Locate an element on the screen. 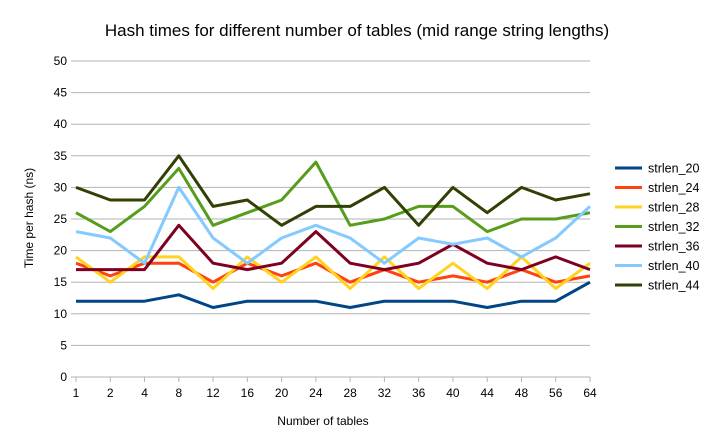 The height and width of the screenshot is (447, 714). x-tick-label: 44 is located at coordinates (488, 393).